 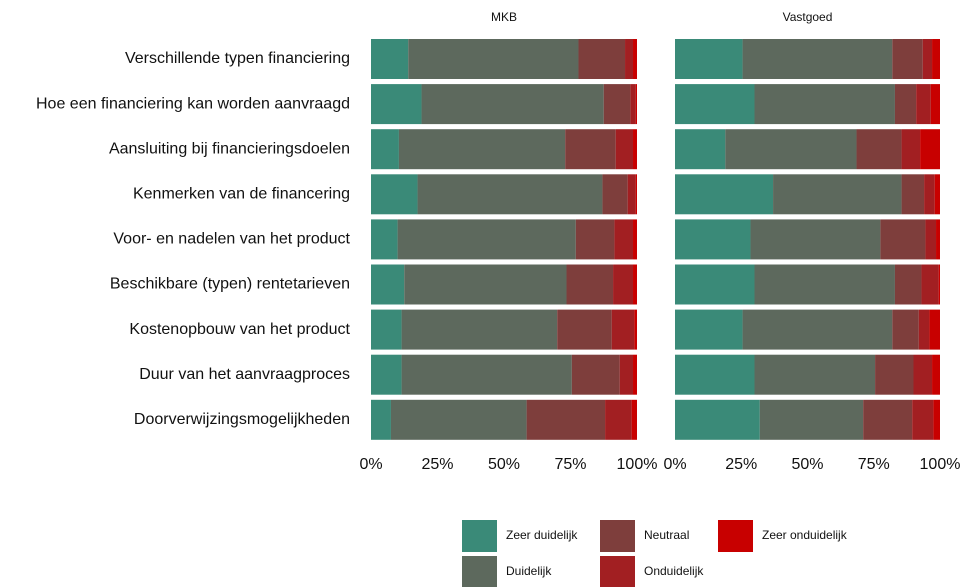 What do you see at coordinates (570, 464) in the screenshot?
I see `x-tick-label: 75%` at bounding box center [570, 464].